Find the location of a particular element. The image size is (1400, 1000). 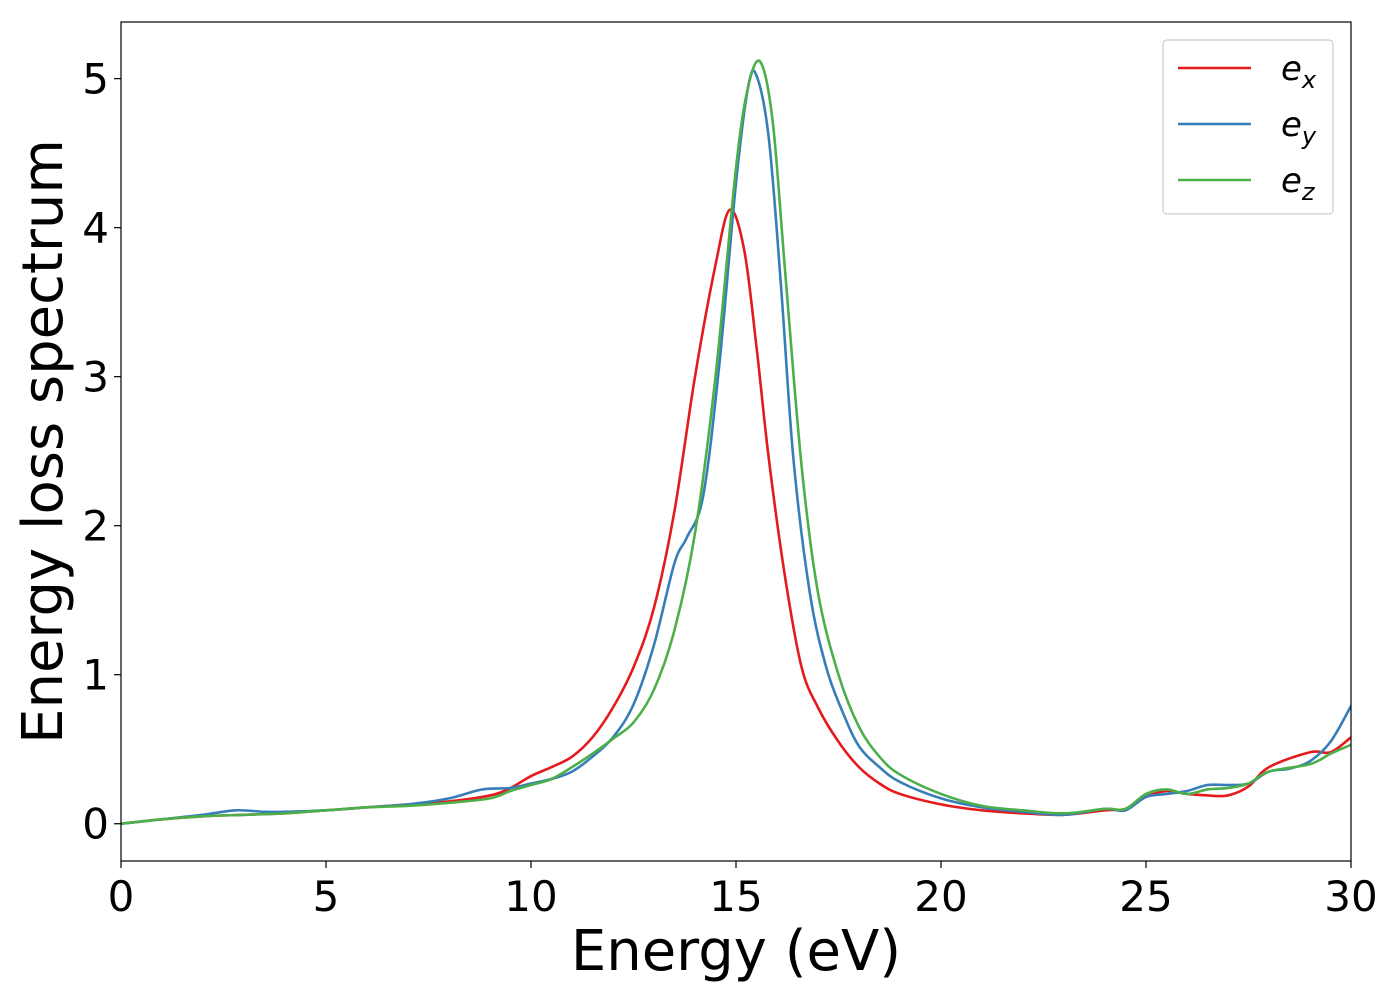

legend-label: ez is located at coordinates (1298, 183).